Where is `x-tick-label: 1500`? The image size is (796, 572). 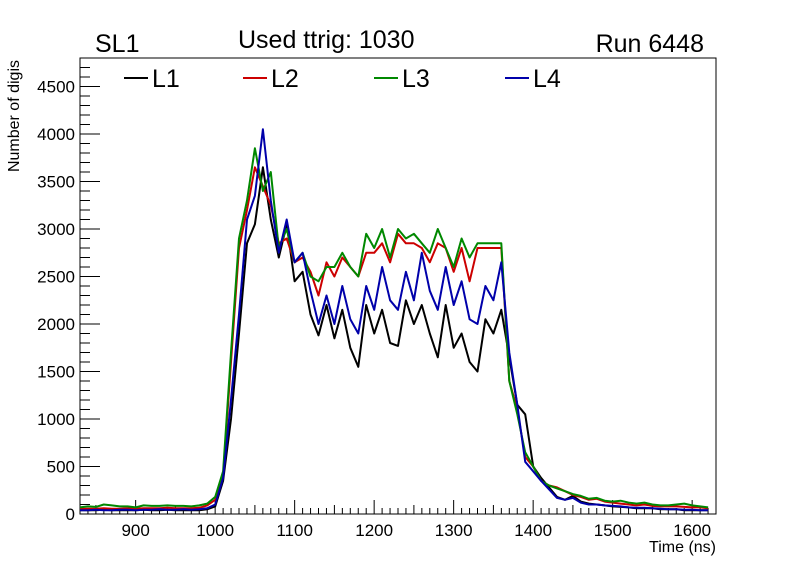 x-tick-label: 1500 is located at coordinates (613, 530).